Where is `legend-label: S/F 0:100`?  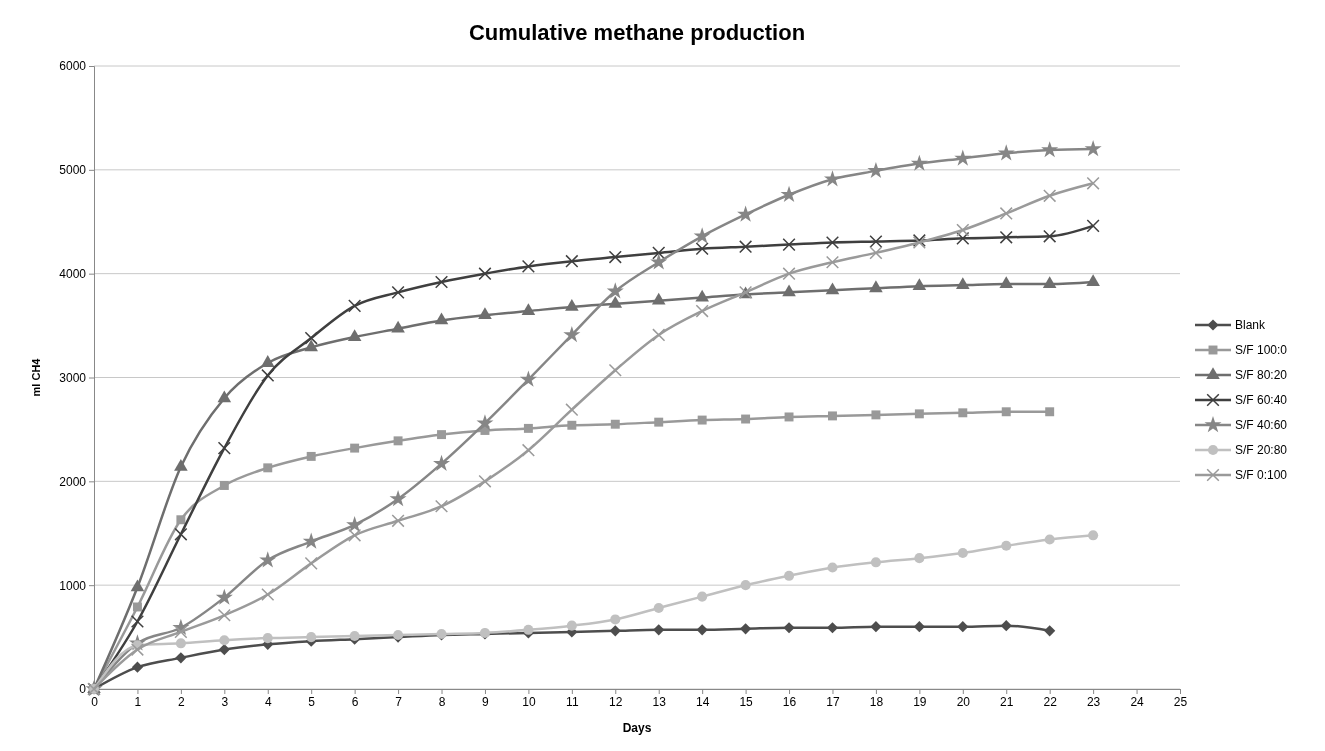
legend-label: S/F 0:100 is located at coordinates (1261, 475).